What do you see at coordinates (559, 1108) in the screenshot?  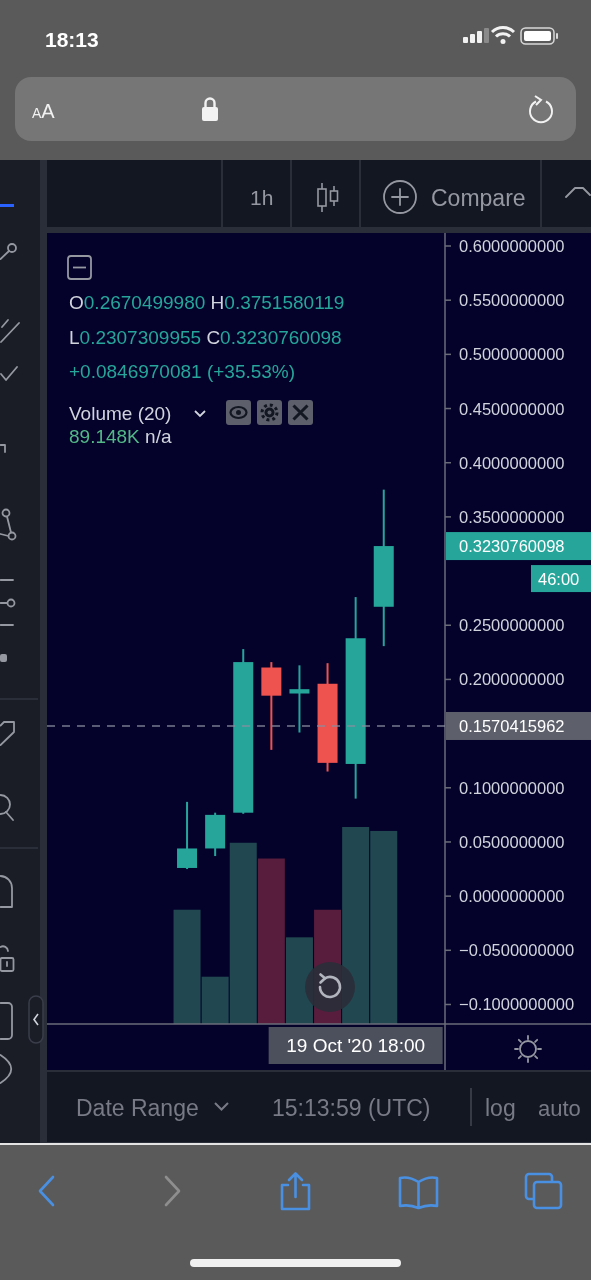 I see `text: auto` at bounding box center [559, 1108].